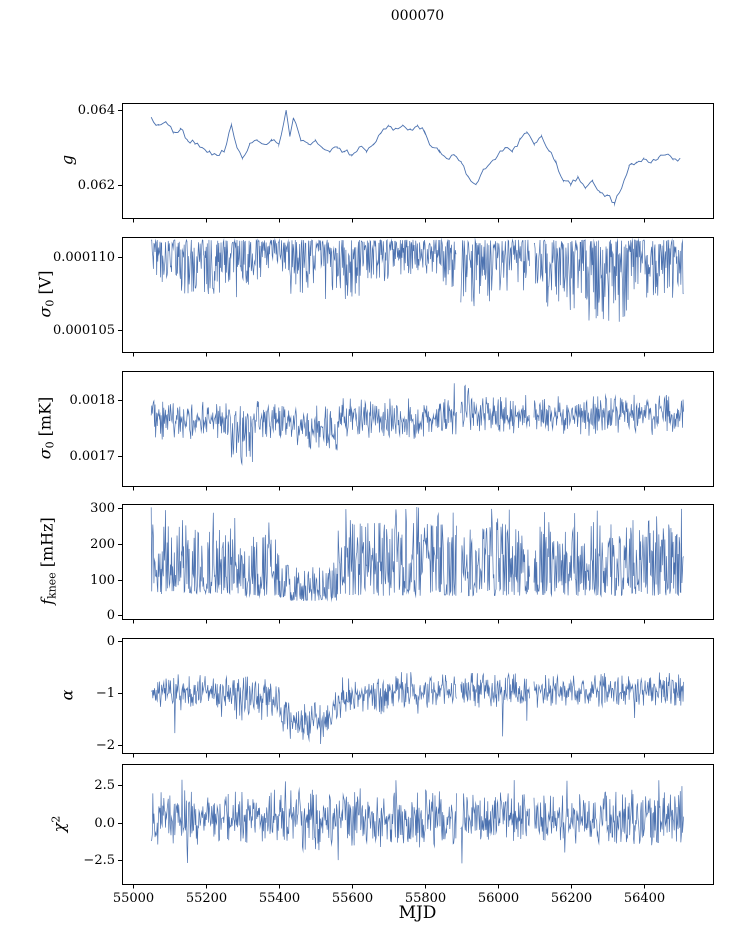 The height and width of the screenshot is (944, 749). I want to click on y-axis-label-sigma0-mk: σ0 [mK], so click(46, 428).